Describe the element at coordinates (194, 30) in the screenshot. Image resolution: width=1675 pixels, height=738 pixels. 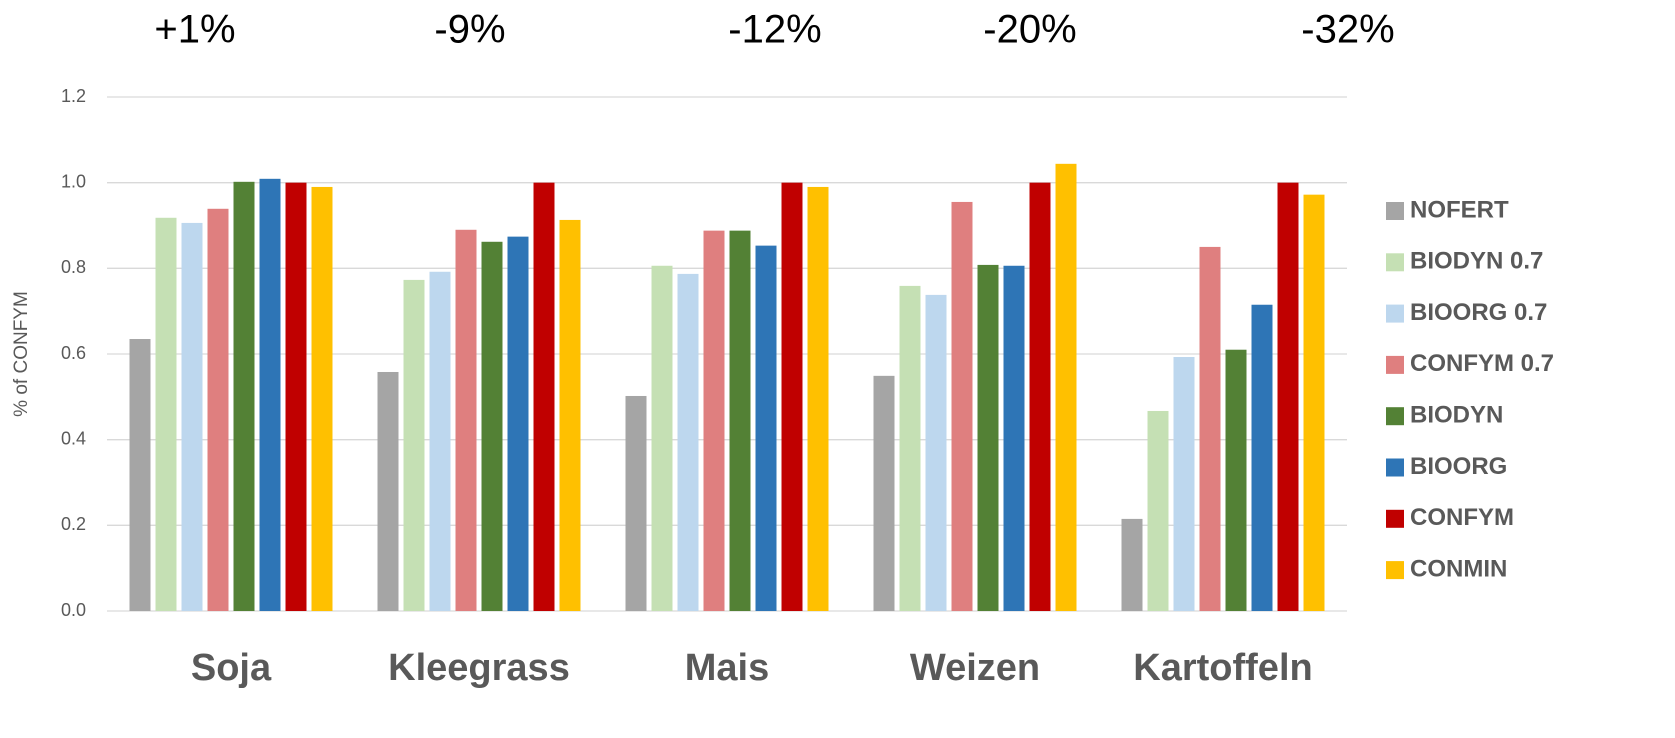
I see `annotation: +1%` at that location.